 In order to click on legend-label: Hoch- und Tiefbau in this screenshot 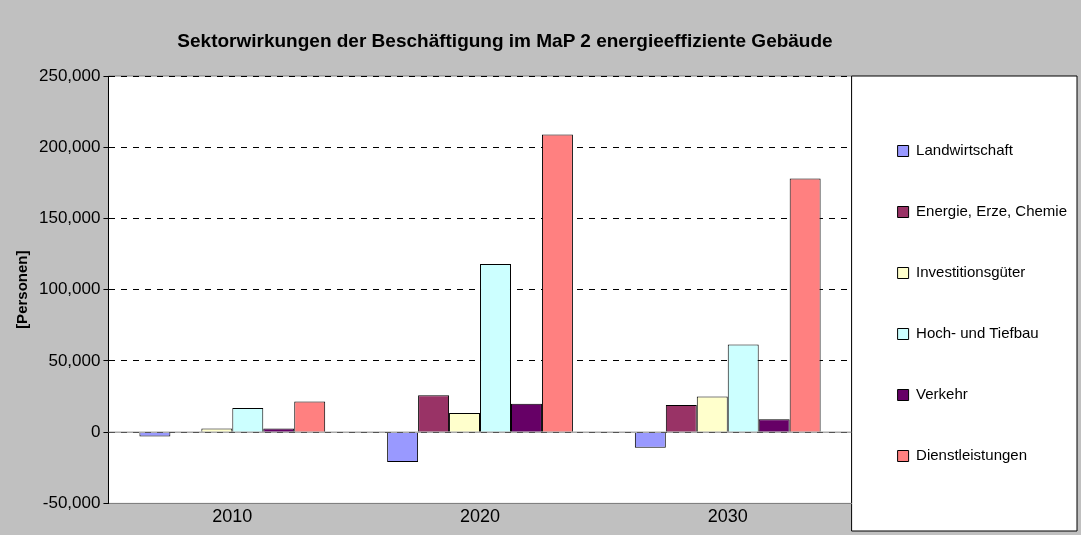, I will do `click(977, 333)`.